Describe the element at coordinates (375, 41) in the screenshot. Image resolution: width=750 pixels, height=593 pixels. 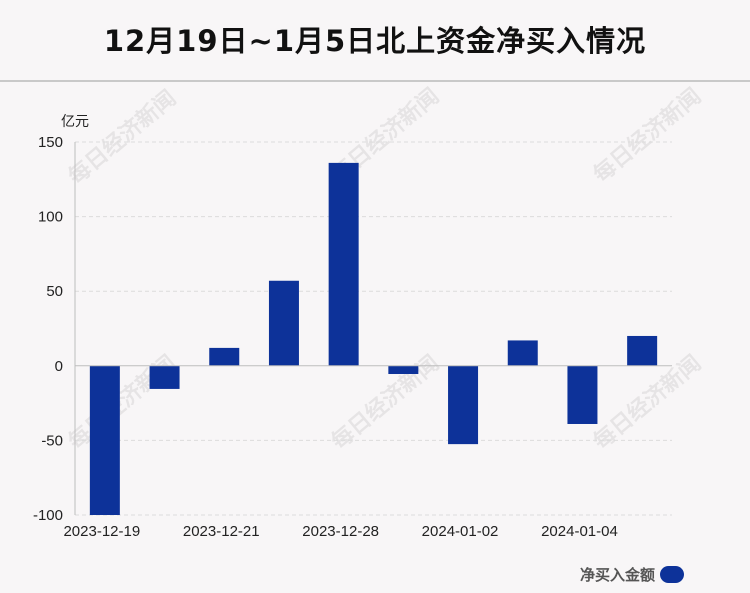
I see `chart-title: 12月19日~1月5日北上资金净买入情况` at that location.